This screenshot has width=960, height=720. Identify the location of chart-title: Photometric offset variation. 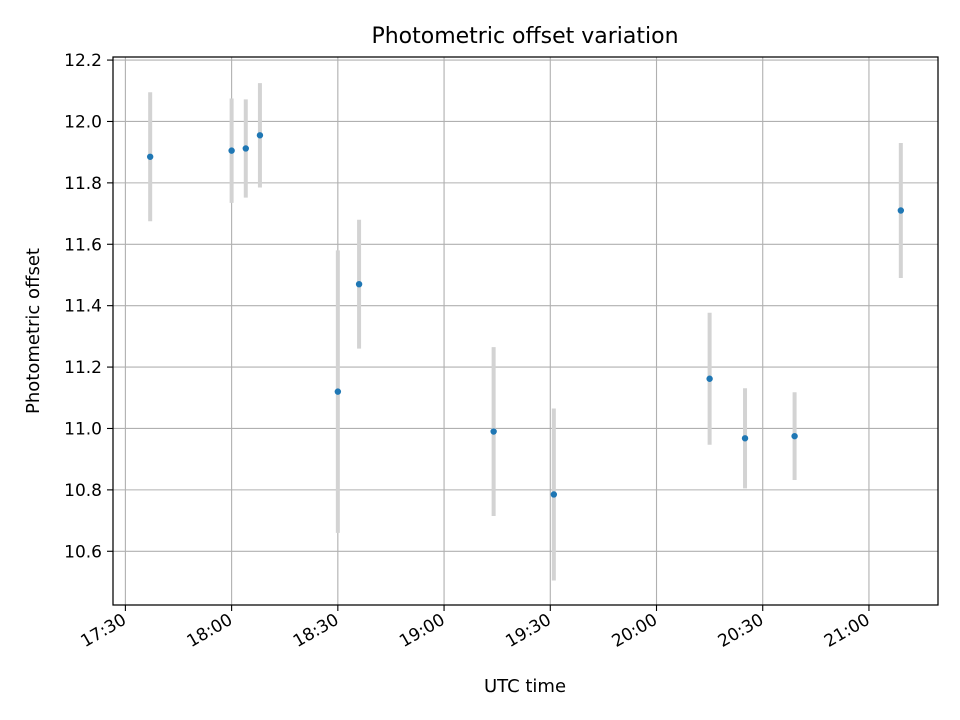
(524, 36).